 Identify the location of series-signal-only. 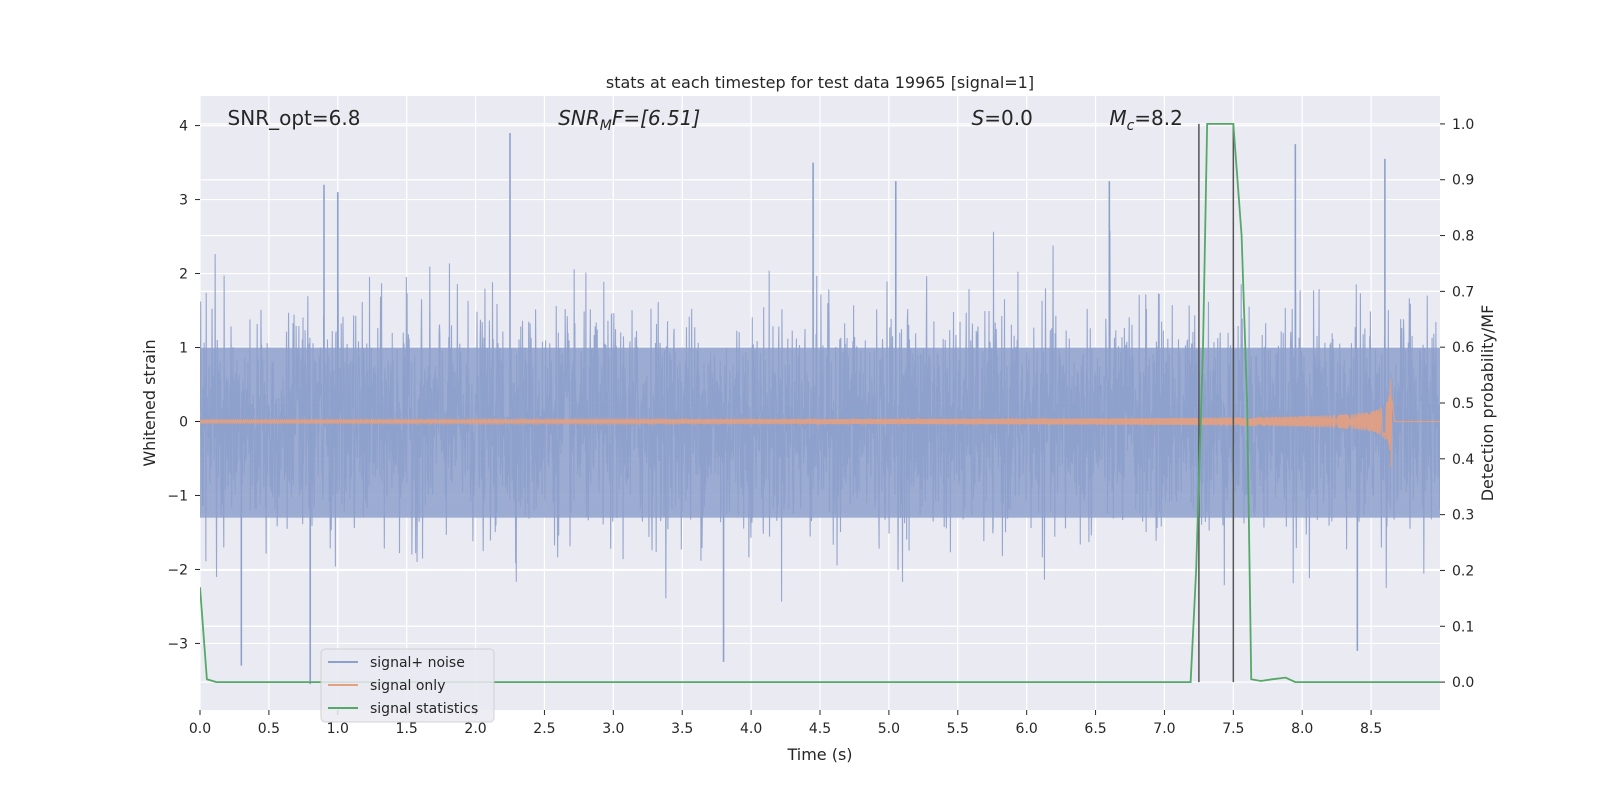
(820, 423).